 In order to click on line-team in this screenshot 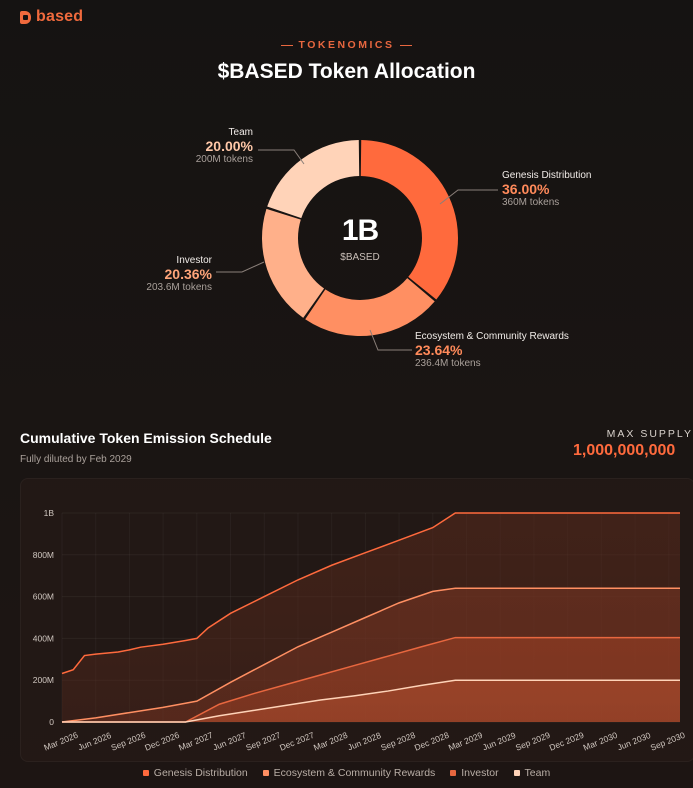, I will do `click(371, 701)`.